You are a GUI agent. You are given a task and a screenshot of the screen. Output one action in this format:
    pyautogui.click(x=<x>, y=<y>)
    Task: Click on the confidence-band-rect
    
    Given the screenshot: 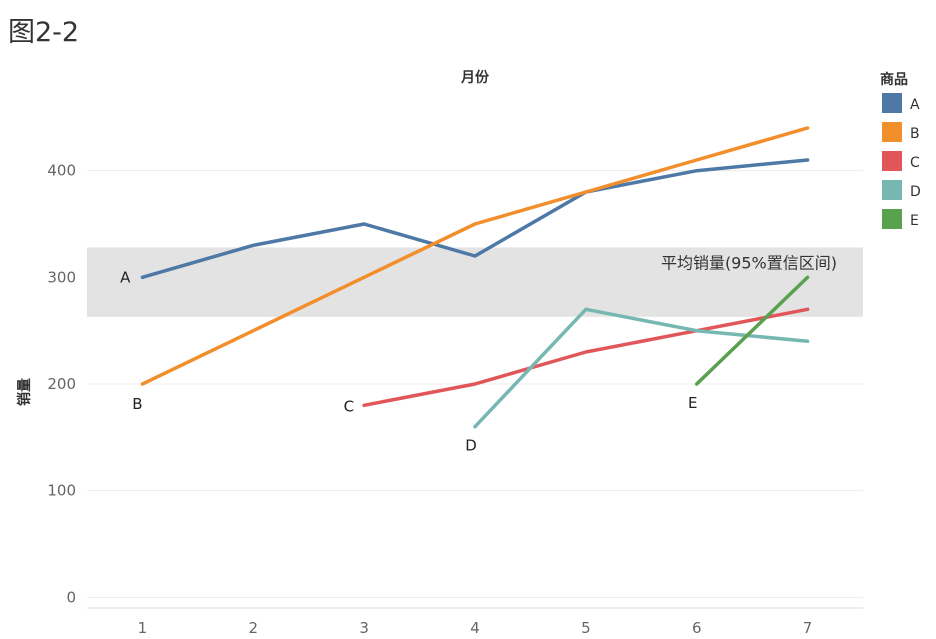 What is the action you would take?
    pyautogui.click(x=475, y=282)
    